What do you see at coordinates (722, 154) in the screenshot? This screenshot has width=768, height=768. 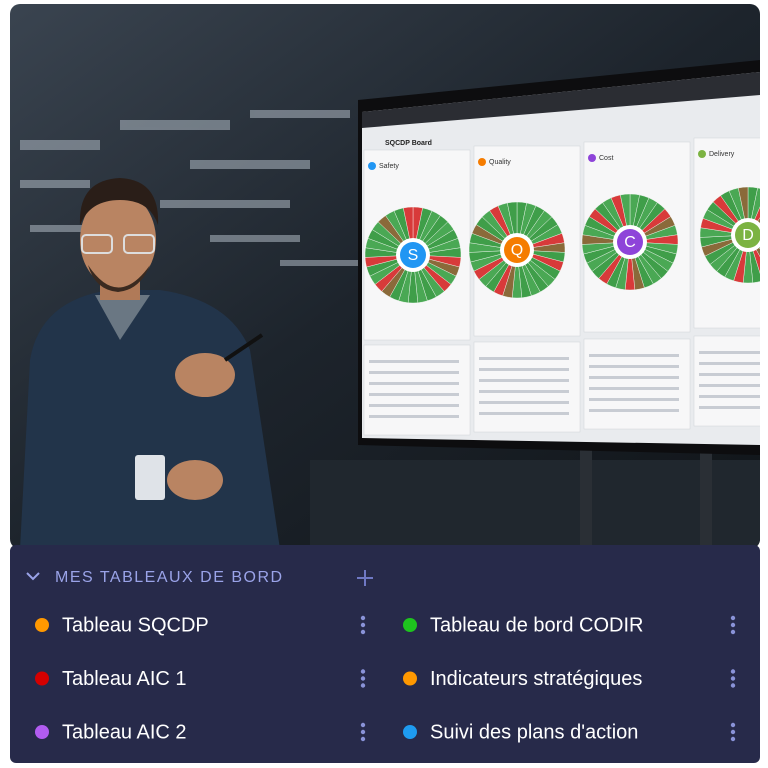 I see `panel-label: Delivery` at bounding box center [722, 154].